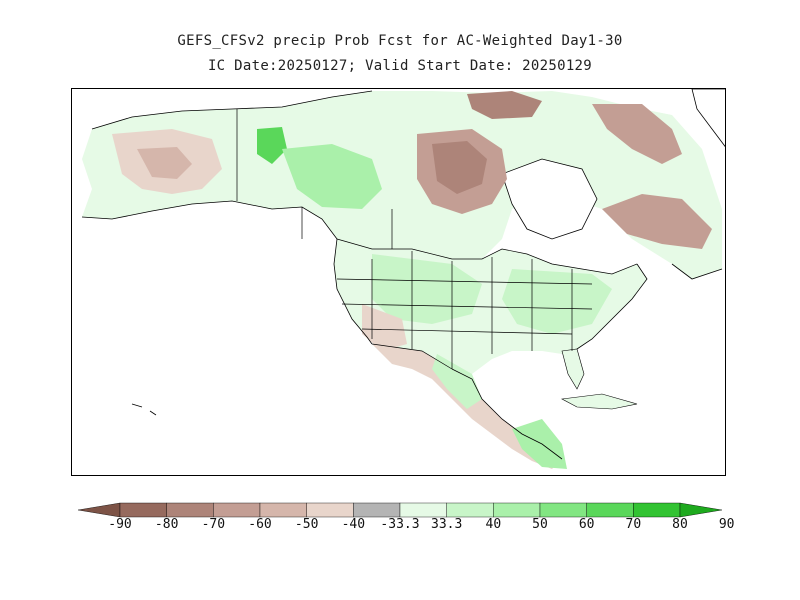 This screenshot has width=800, height=600. Describe the element at coordinates (540, 524) in the screenshot. I see `legend-tick-label: 50` at that location.